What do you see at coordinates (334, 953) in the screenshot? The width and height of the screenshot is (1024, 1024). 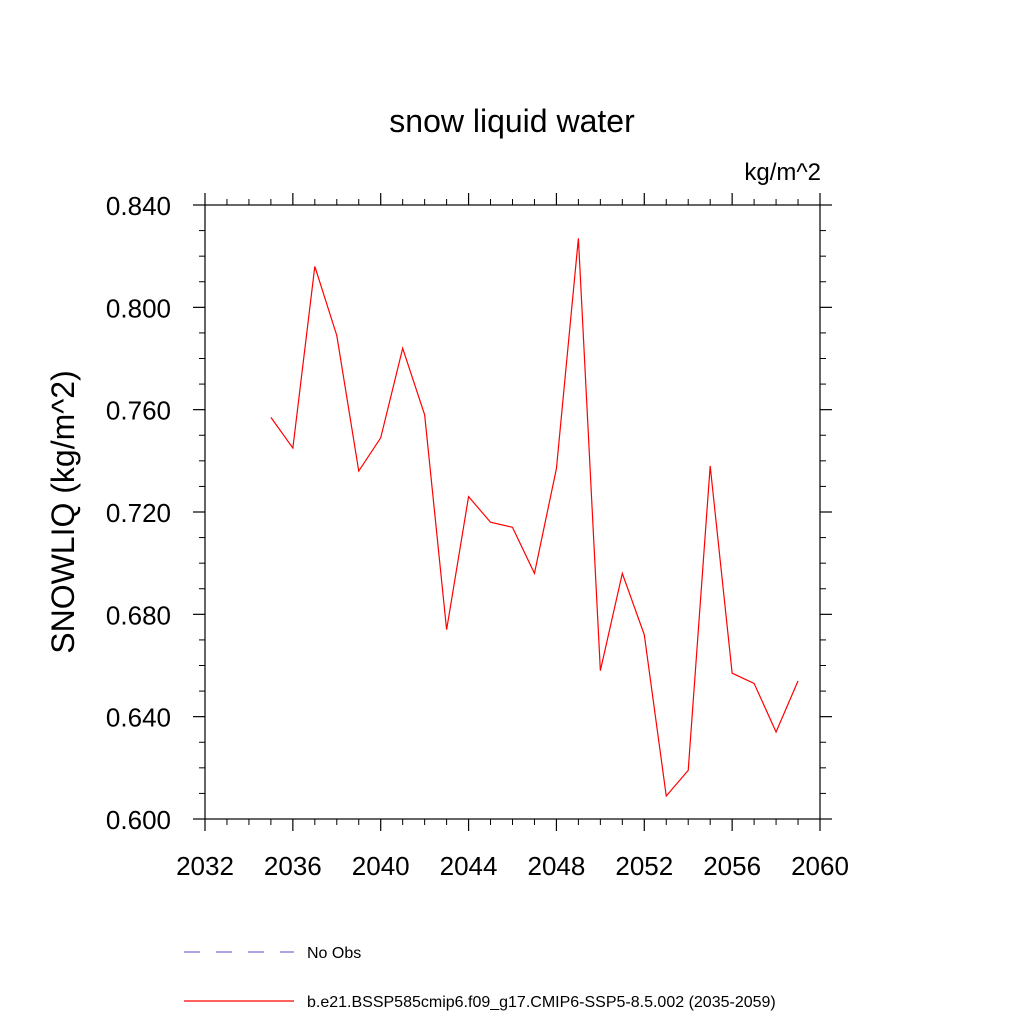 I see `legend-label: No Obs` at bounding box center [334, 953].